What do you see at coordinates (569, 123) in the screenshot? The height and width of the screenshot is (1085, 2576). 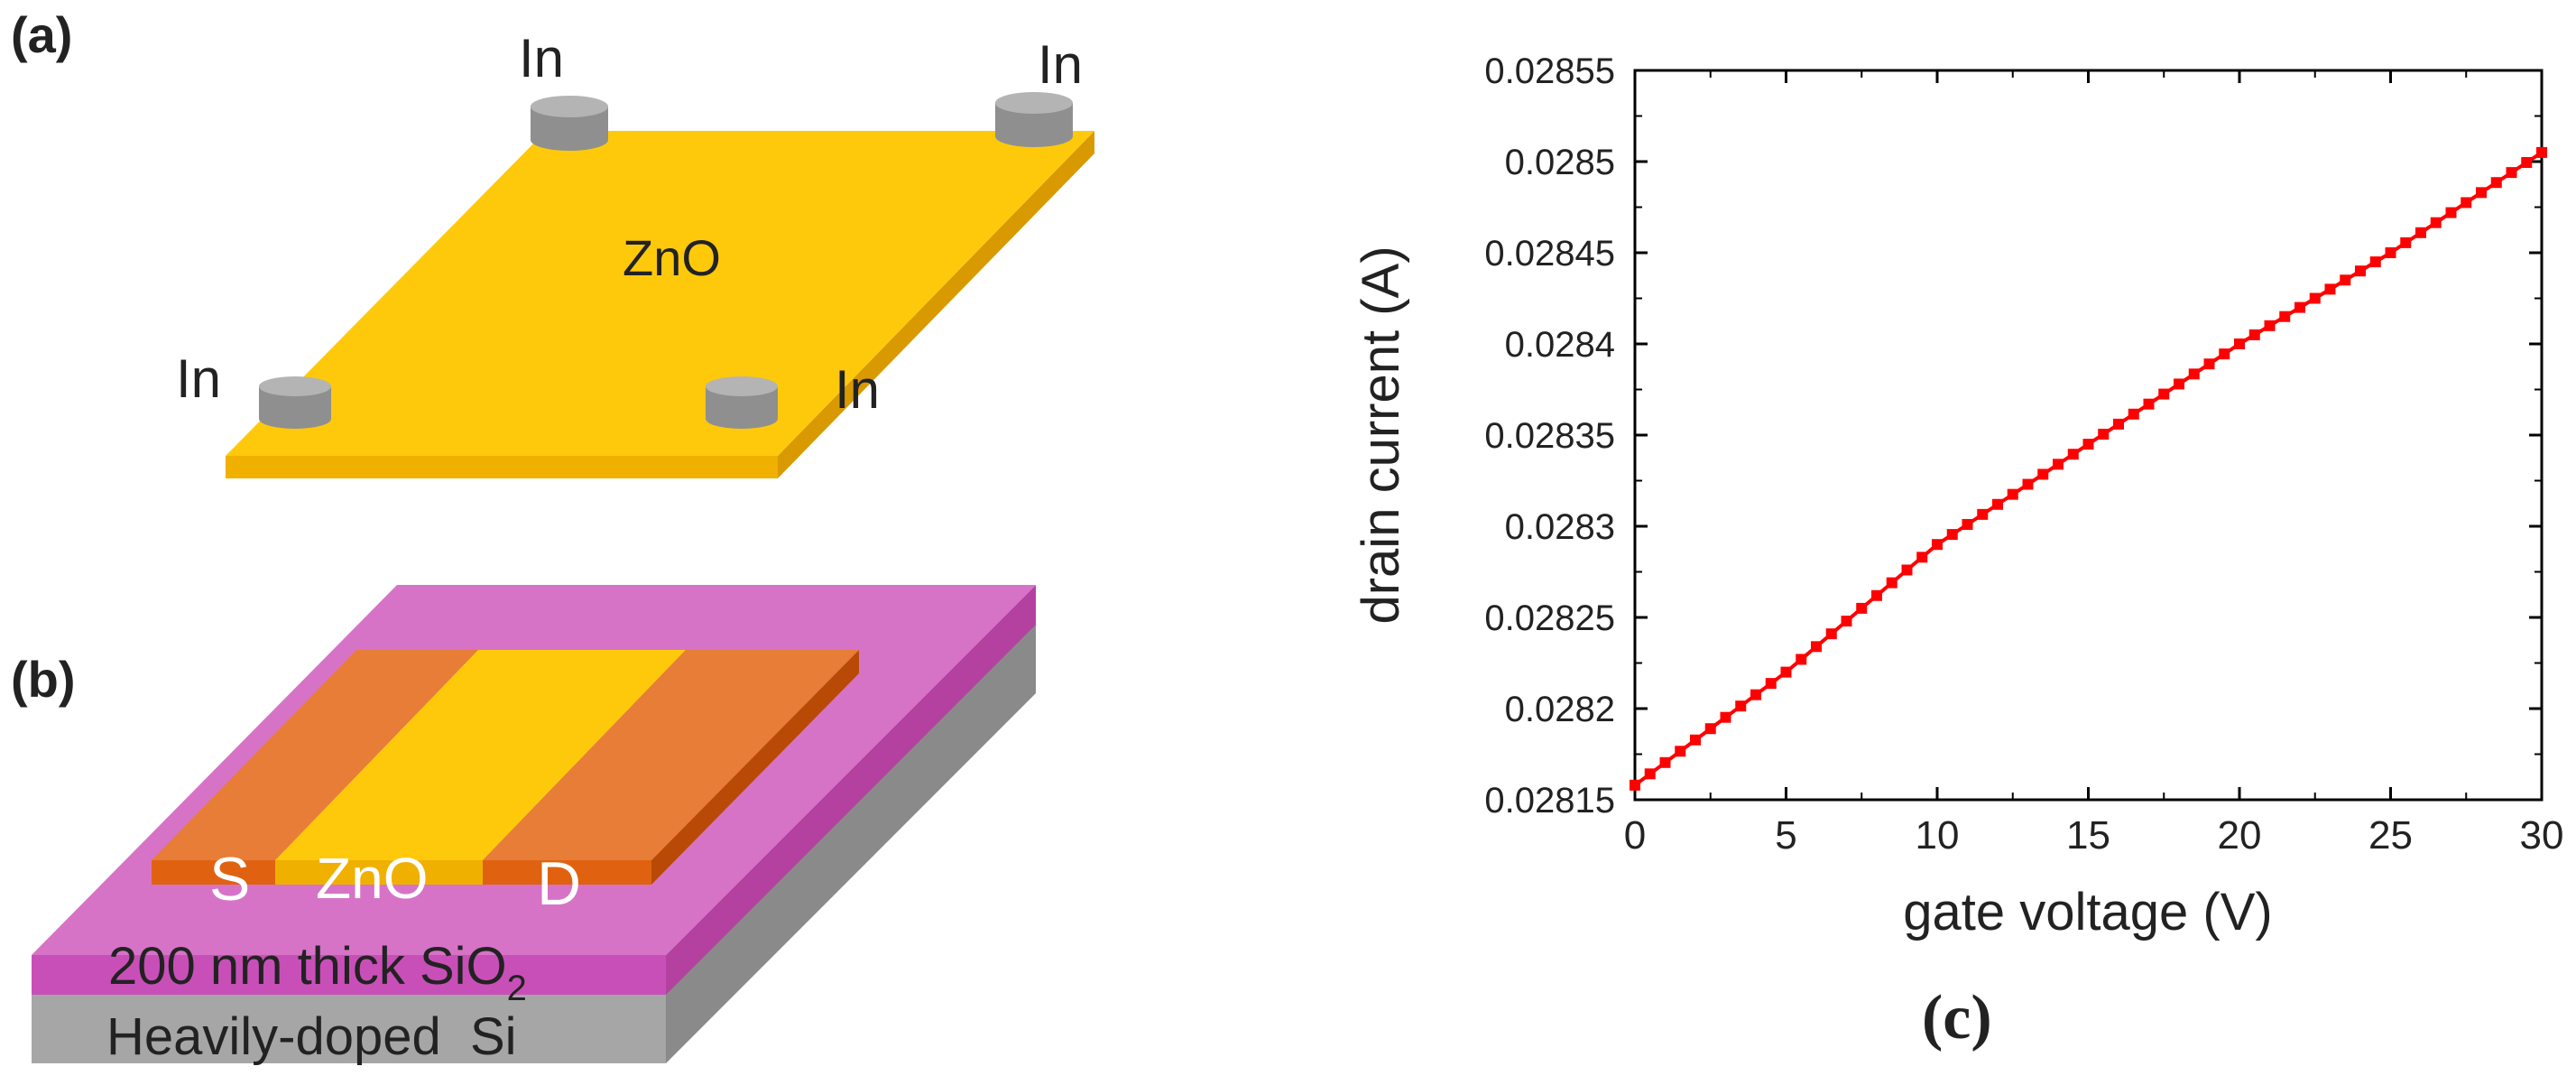 I see `in-contact-back-left` at bounding box center [569, 123].